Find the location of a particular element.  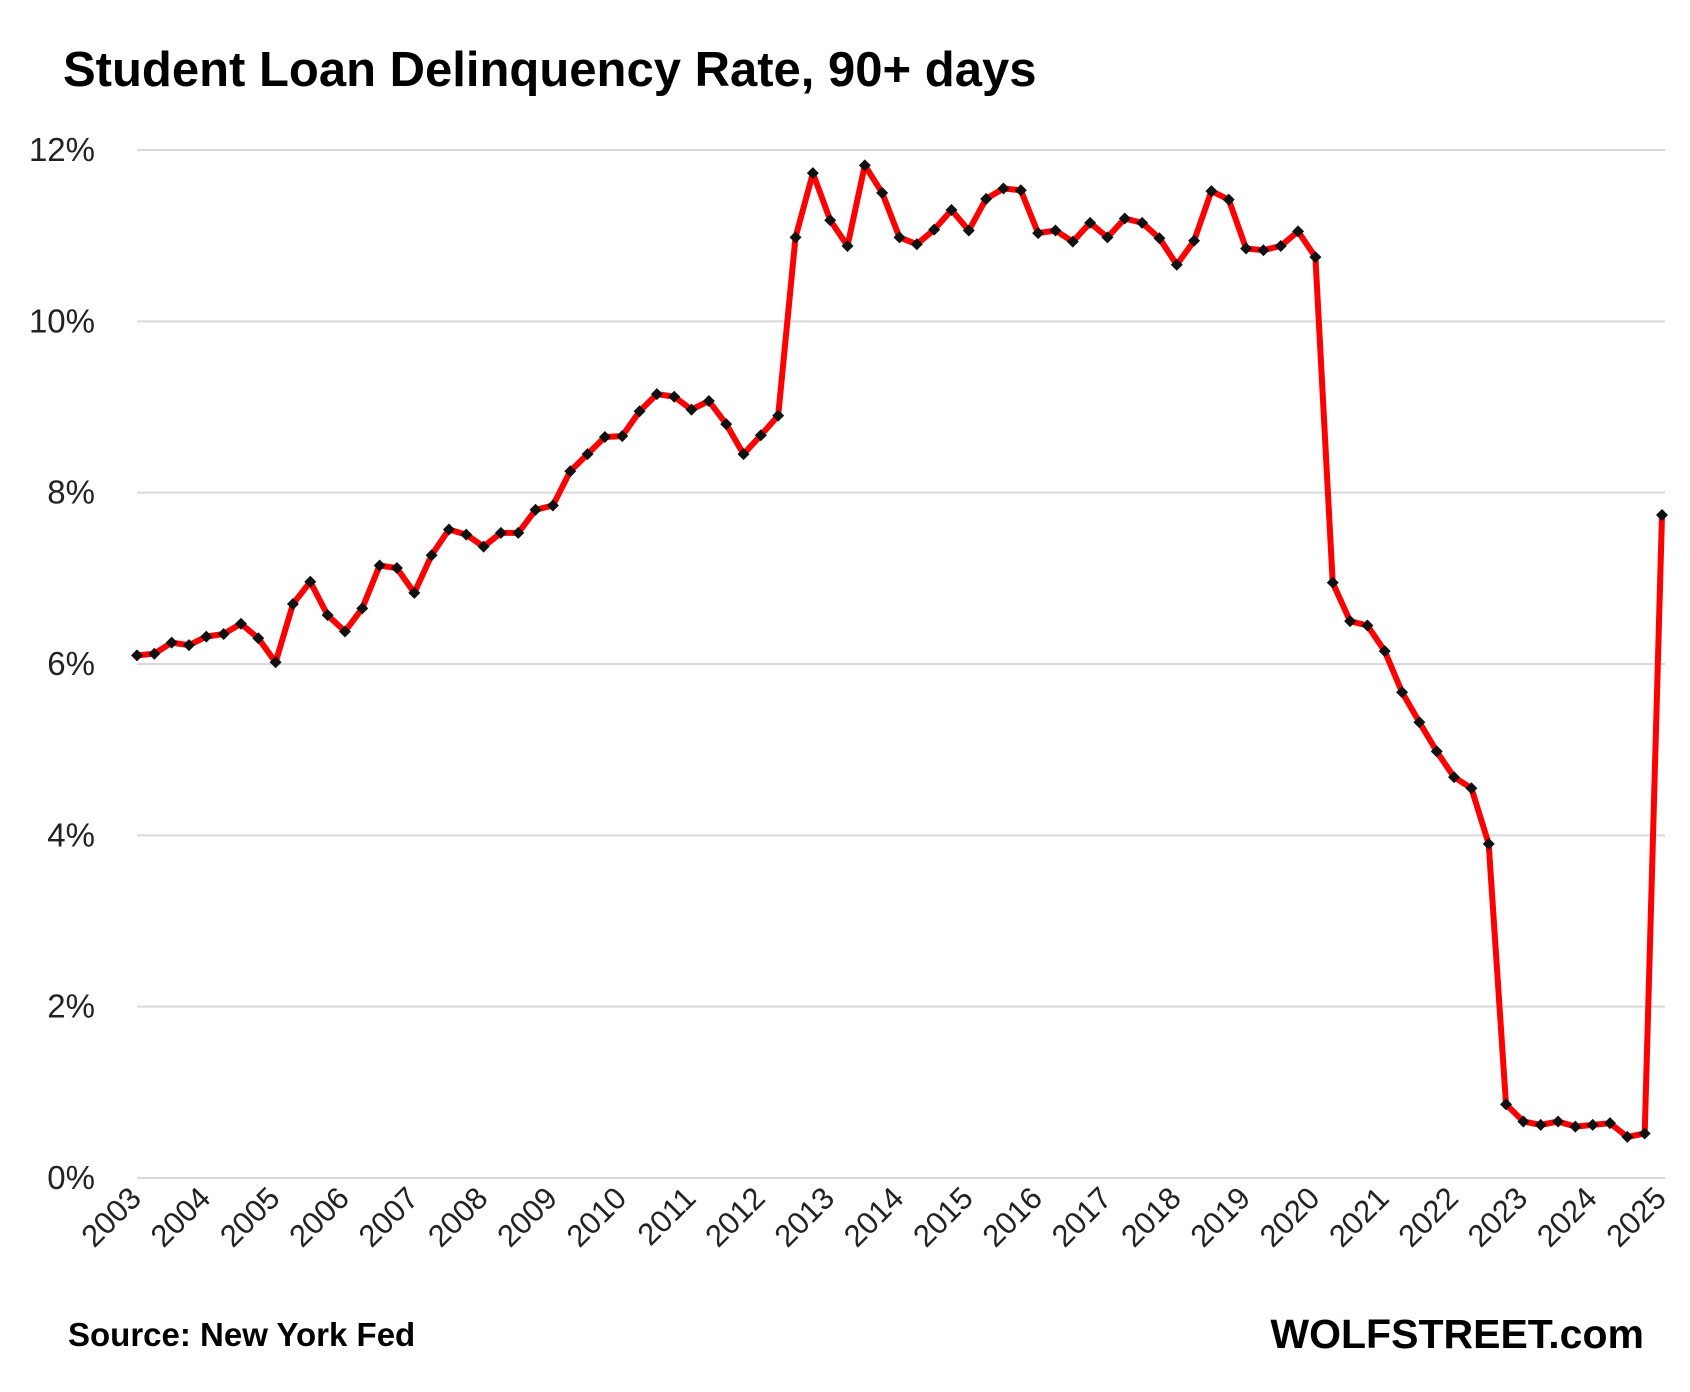

x-tick-label: 2010 is located at coordinates (597, 1217).